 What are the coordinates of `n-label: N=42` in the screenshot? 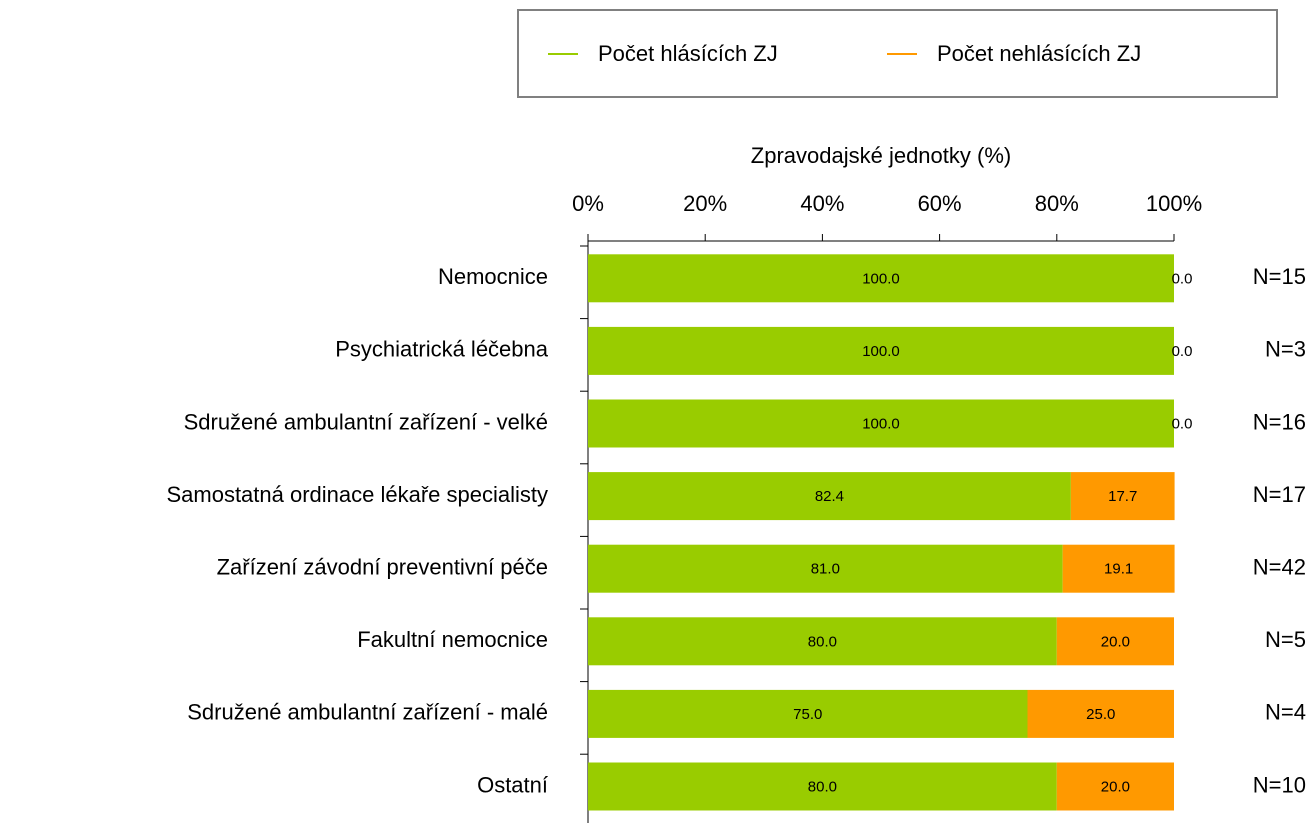 It's located at (1279, 567).